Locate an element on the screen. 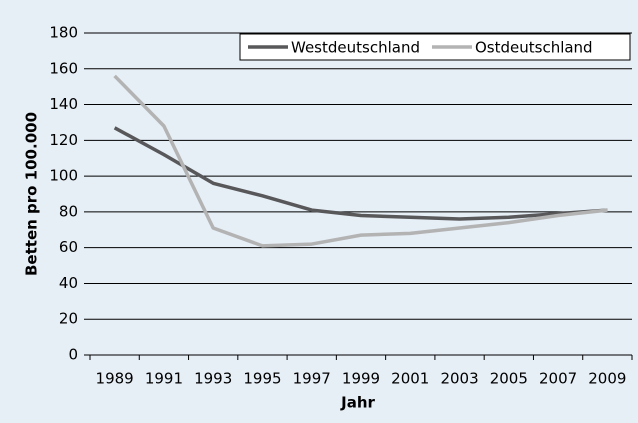 The height and width of the screenshot is (423, 638). legend-label: Ostdeutschland is located at coordinates (534, 48).